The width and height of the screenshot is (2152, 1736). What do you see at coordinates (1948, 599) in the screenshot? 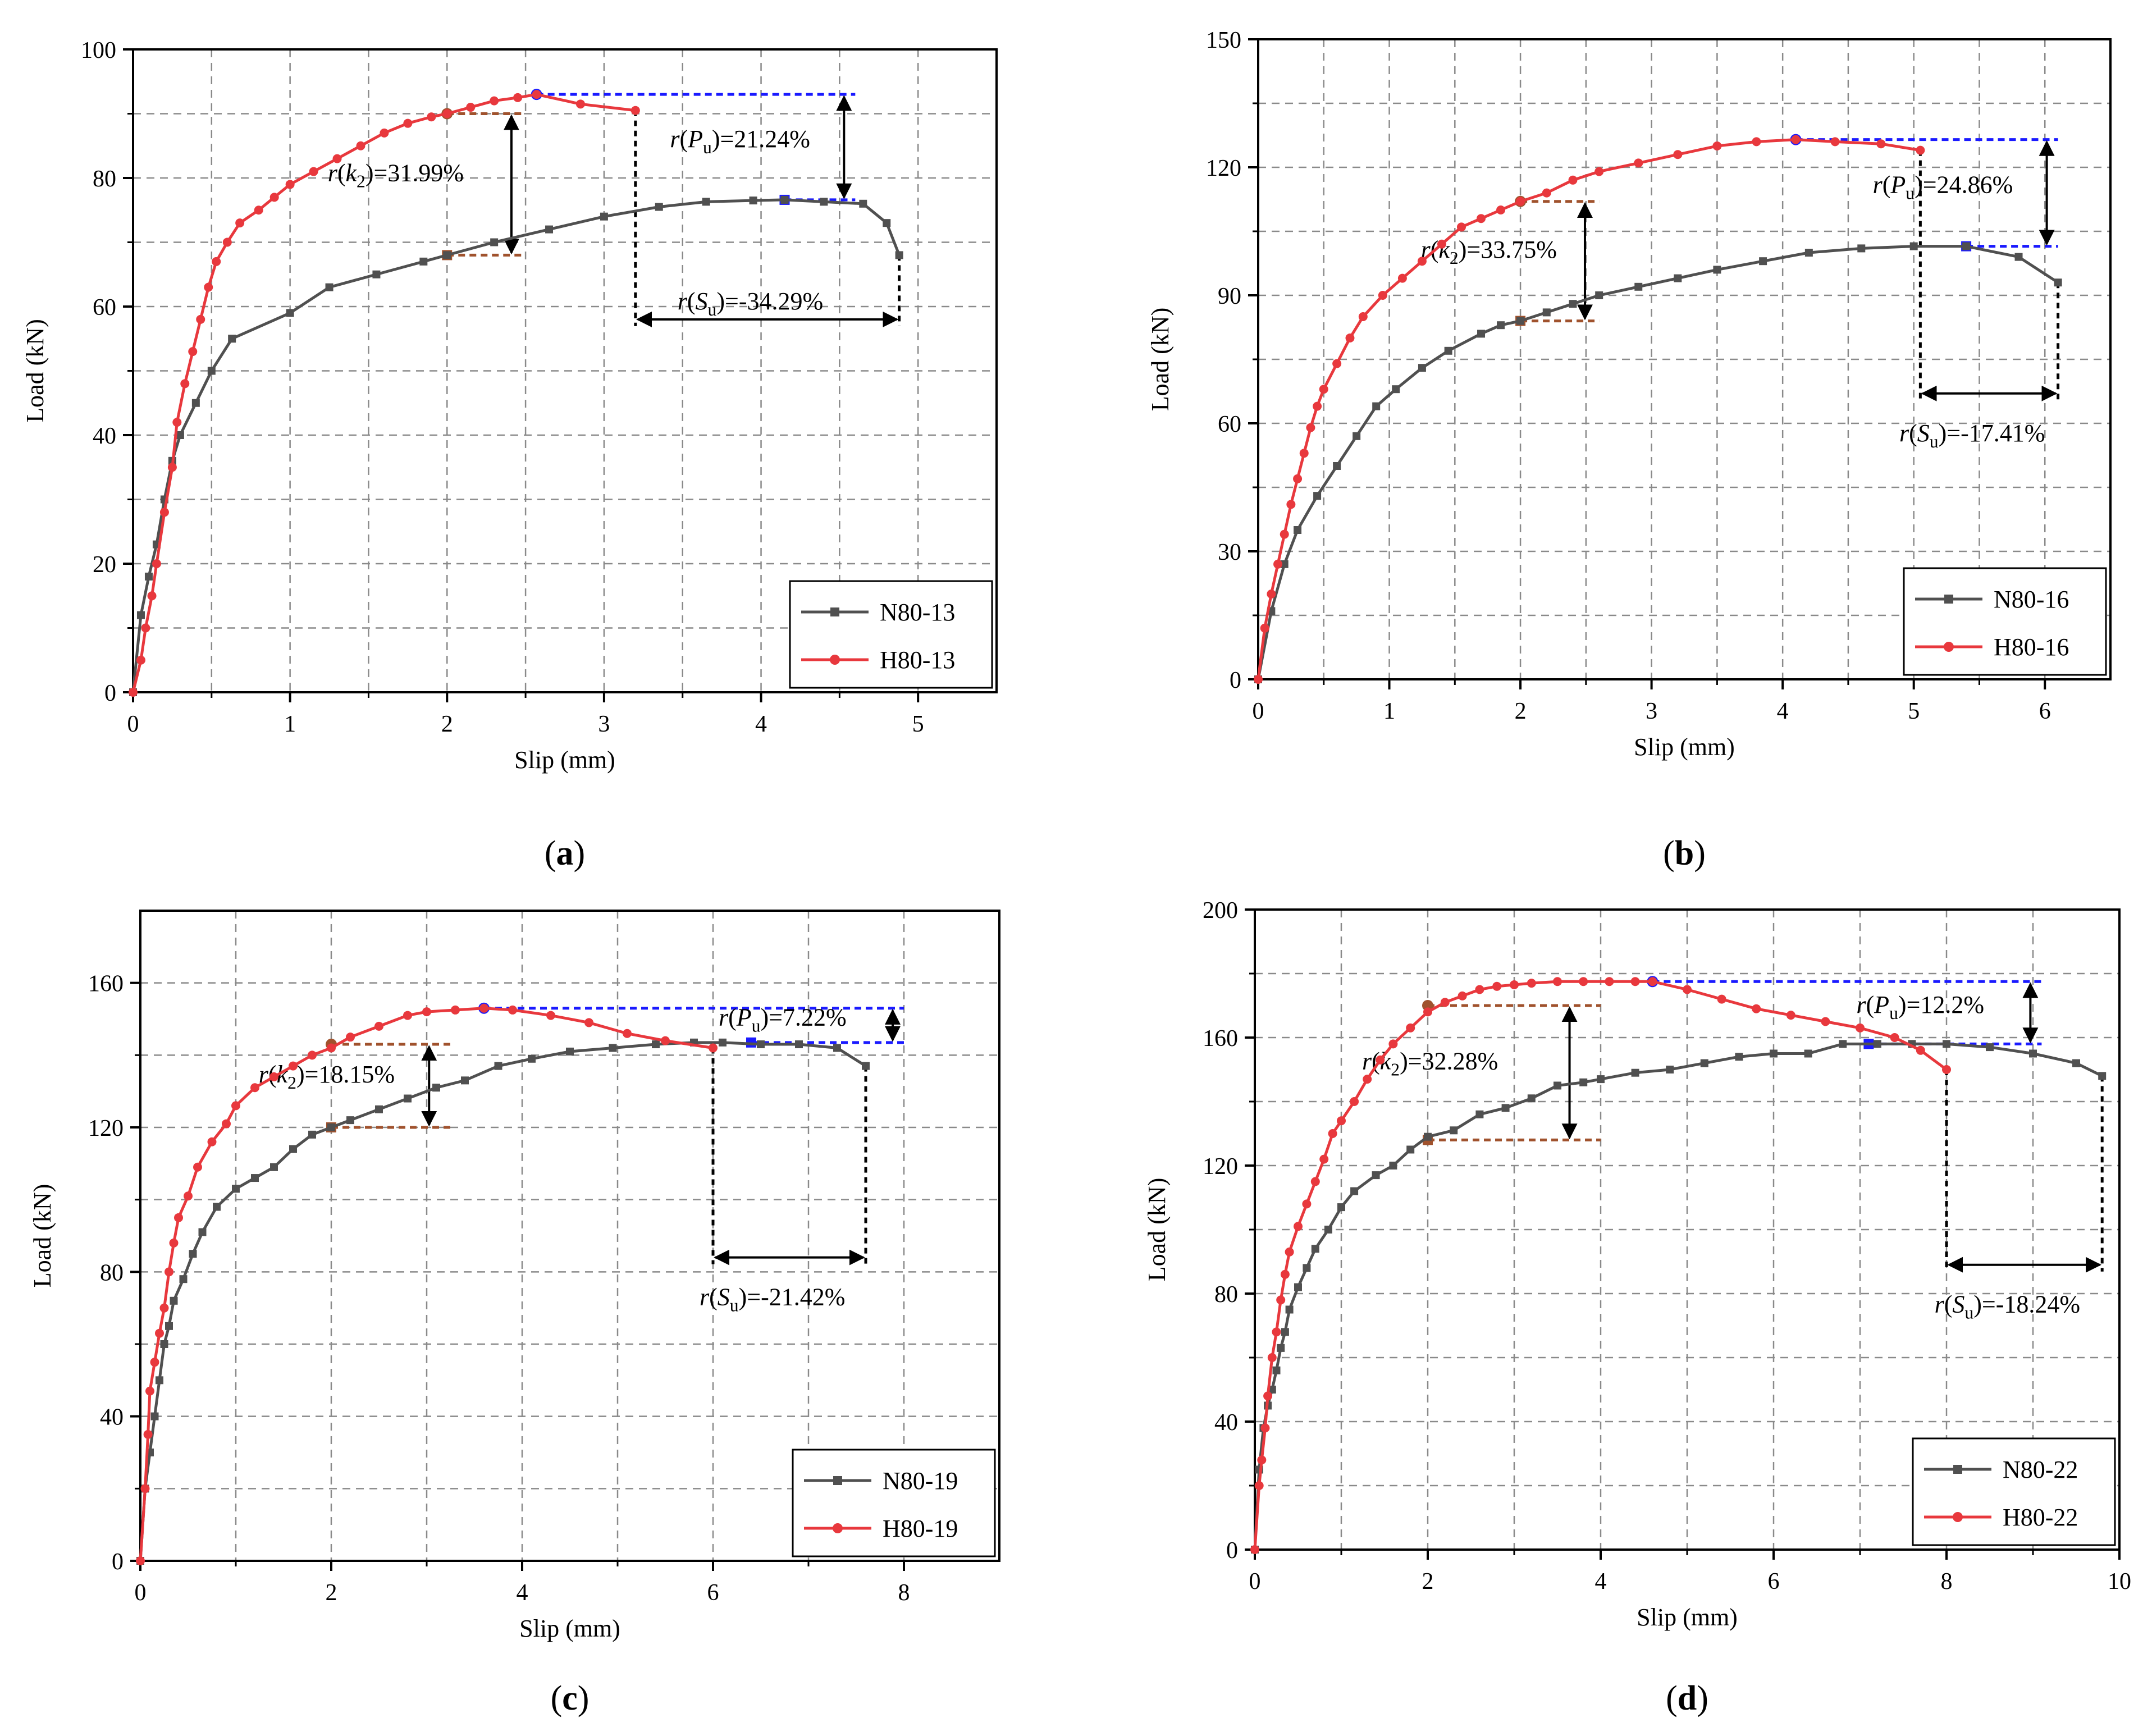
I see `legend-swatch-marker` at bounding box center [1948, 599].